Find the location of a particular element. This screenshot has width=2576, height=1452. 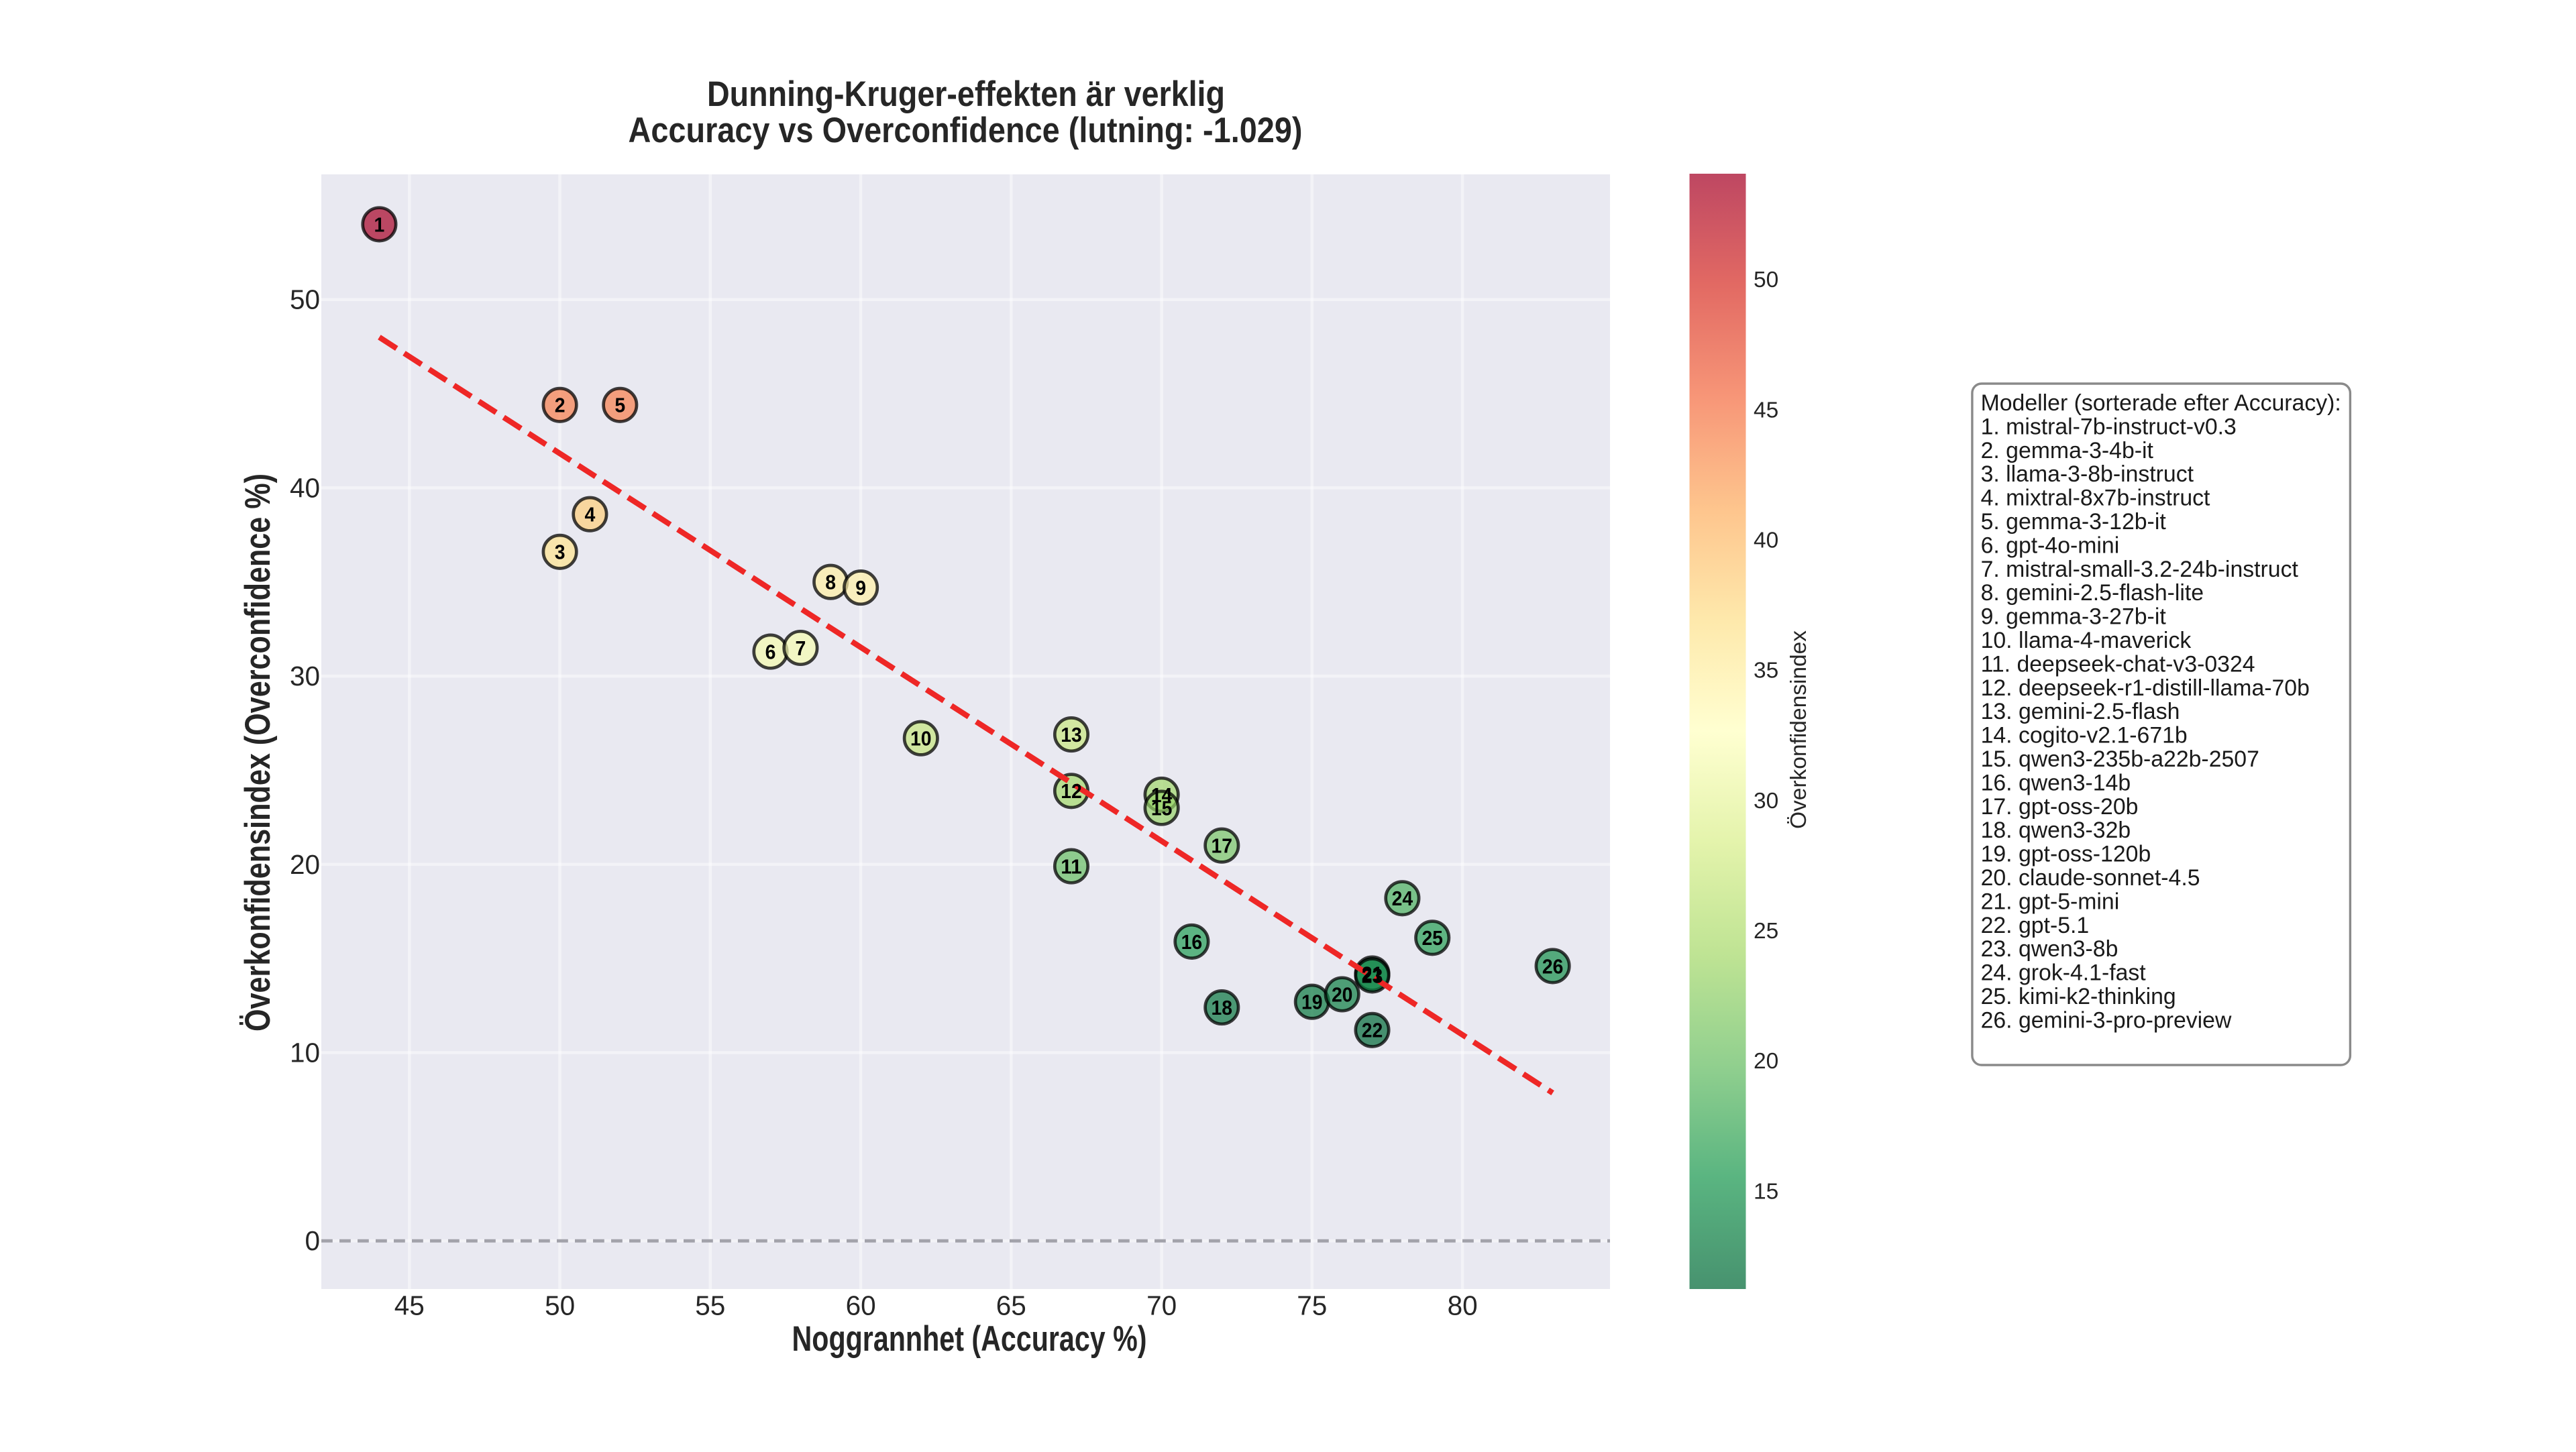

svg-text: 2. gemma-3-4b-it is located at coordinates (2067, 450).